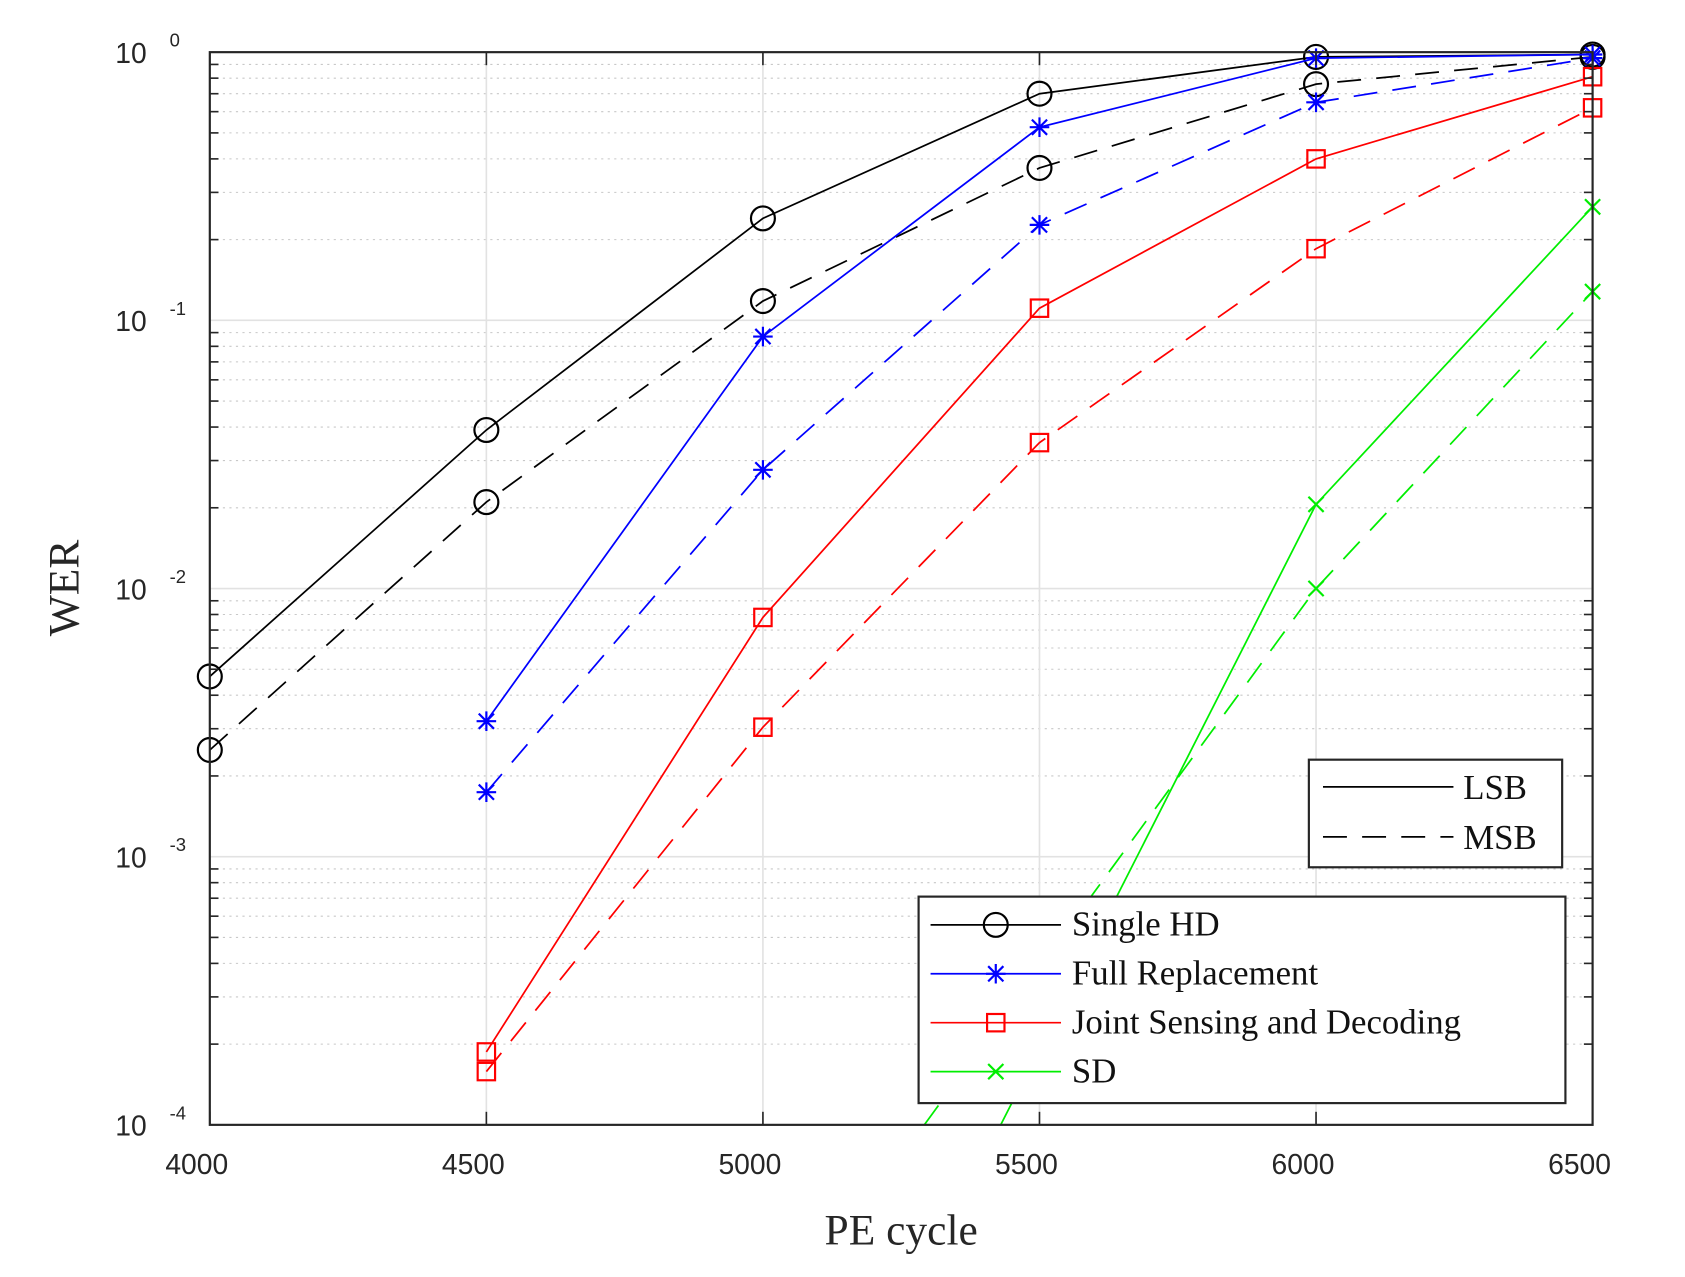 This screenshot has height=1277, width=1685. What do you see at coordinates (178, 1112) in the screenshot?
I see `y-tick-label-exponent: -4` at bounding box center [178, 1112].